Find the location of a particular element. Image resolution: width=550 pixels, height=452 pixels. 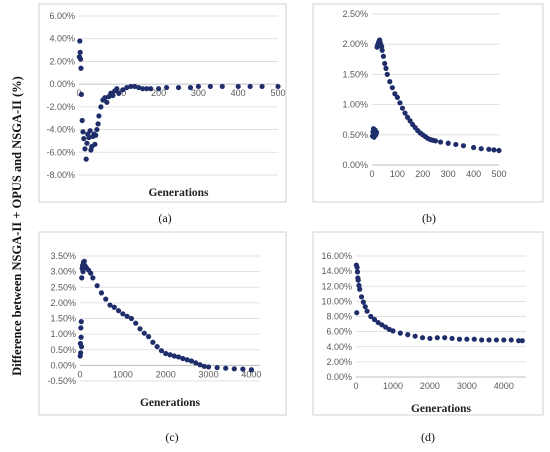

x-tick-label: 100 is located at coordinates (397, 174).